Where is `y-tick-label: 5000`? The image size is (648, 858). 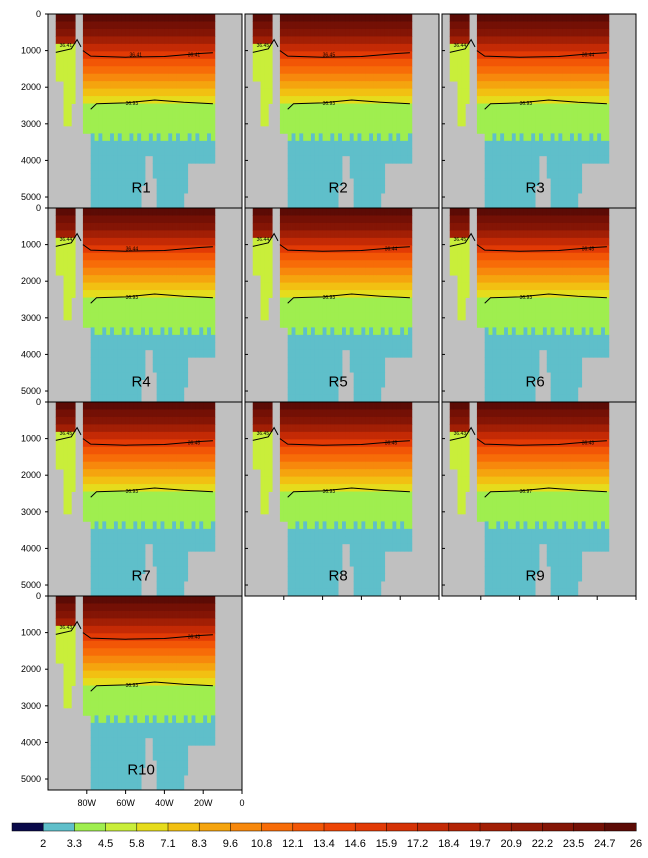 y-tick-label: 5000 is located at coordinates (31, 391).